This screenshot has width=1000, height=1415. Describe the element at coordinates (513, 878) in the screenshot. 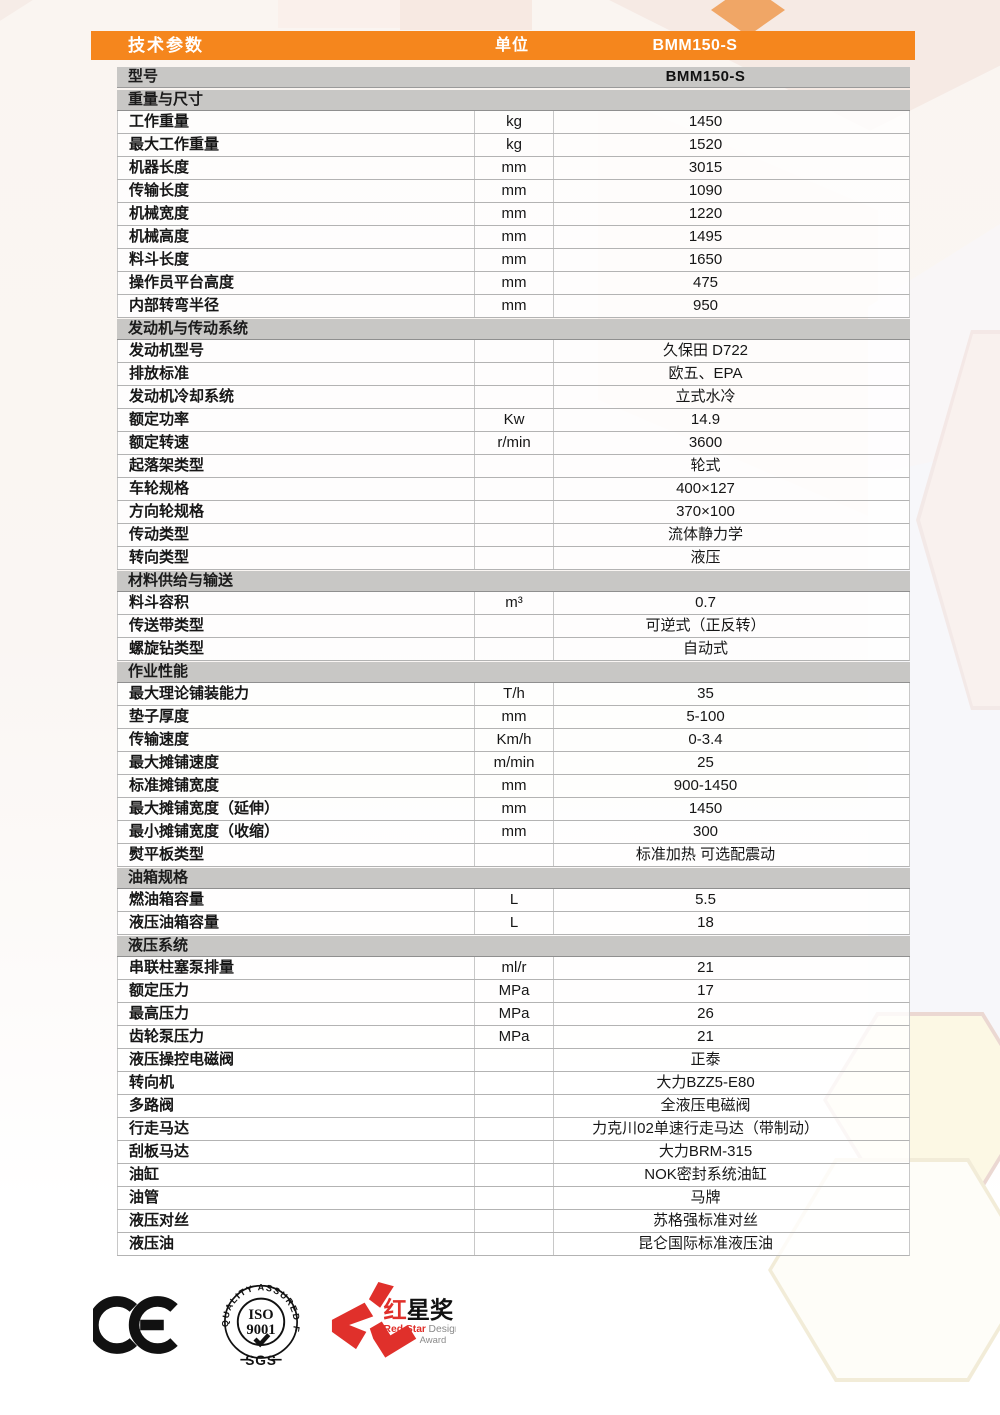

I see `section-header-row: 油箱规格` at that location.